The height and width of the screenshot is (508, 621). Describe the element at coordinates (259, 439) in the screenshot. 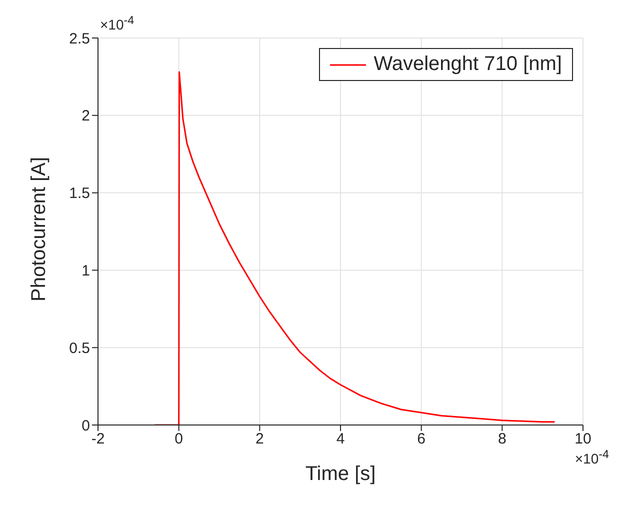

I see `x-tick-label: 2` at that location.